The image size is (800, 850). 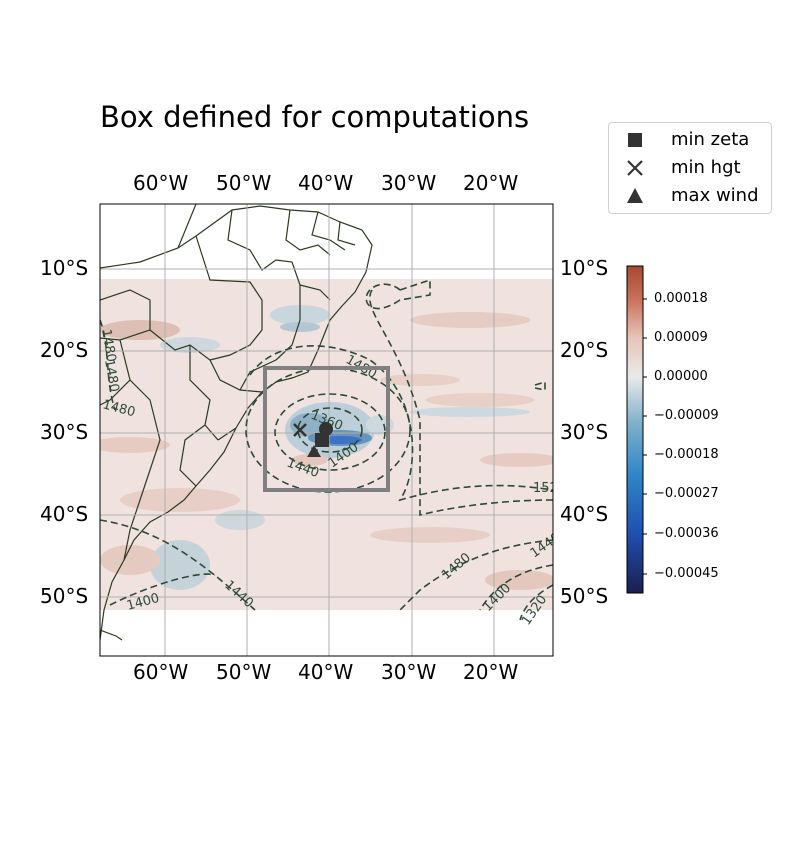 I want to click on center-circle-marker, so click(x=326, y=429).